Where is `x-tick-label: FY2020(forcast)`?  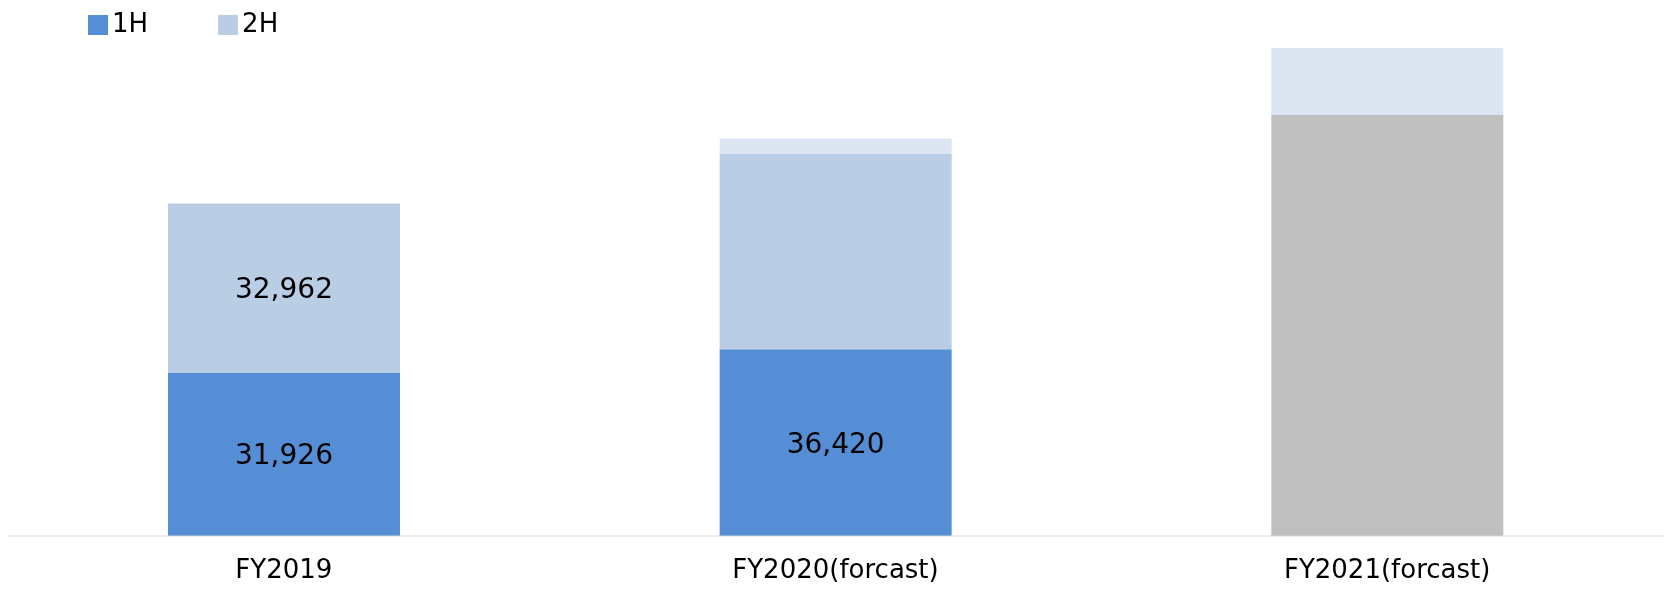 x-tick-label: FY2020(forcast) is located at coordinates (835, 569).